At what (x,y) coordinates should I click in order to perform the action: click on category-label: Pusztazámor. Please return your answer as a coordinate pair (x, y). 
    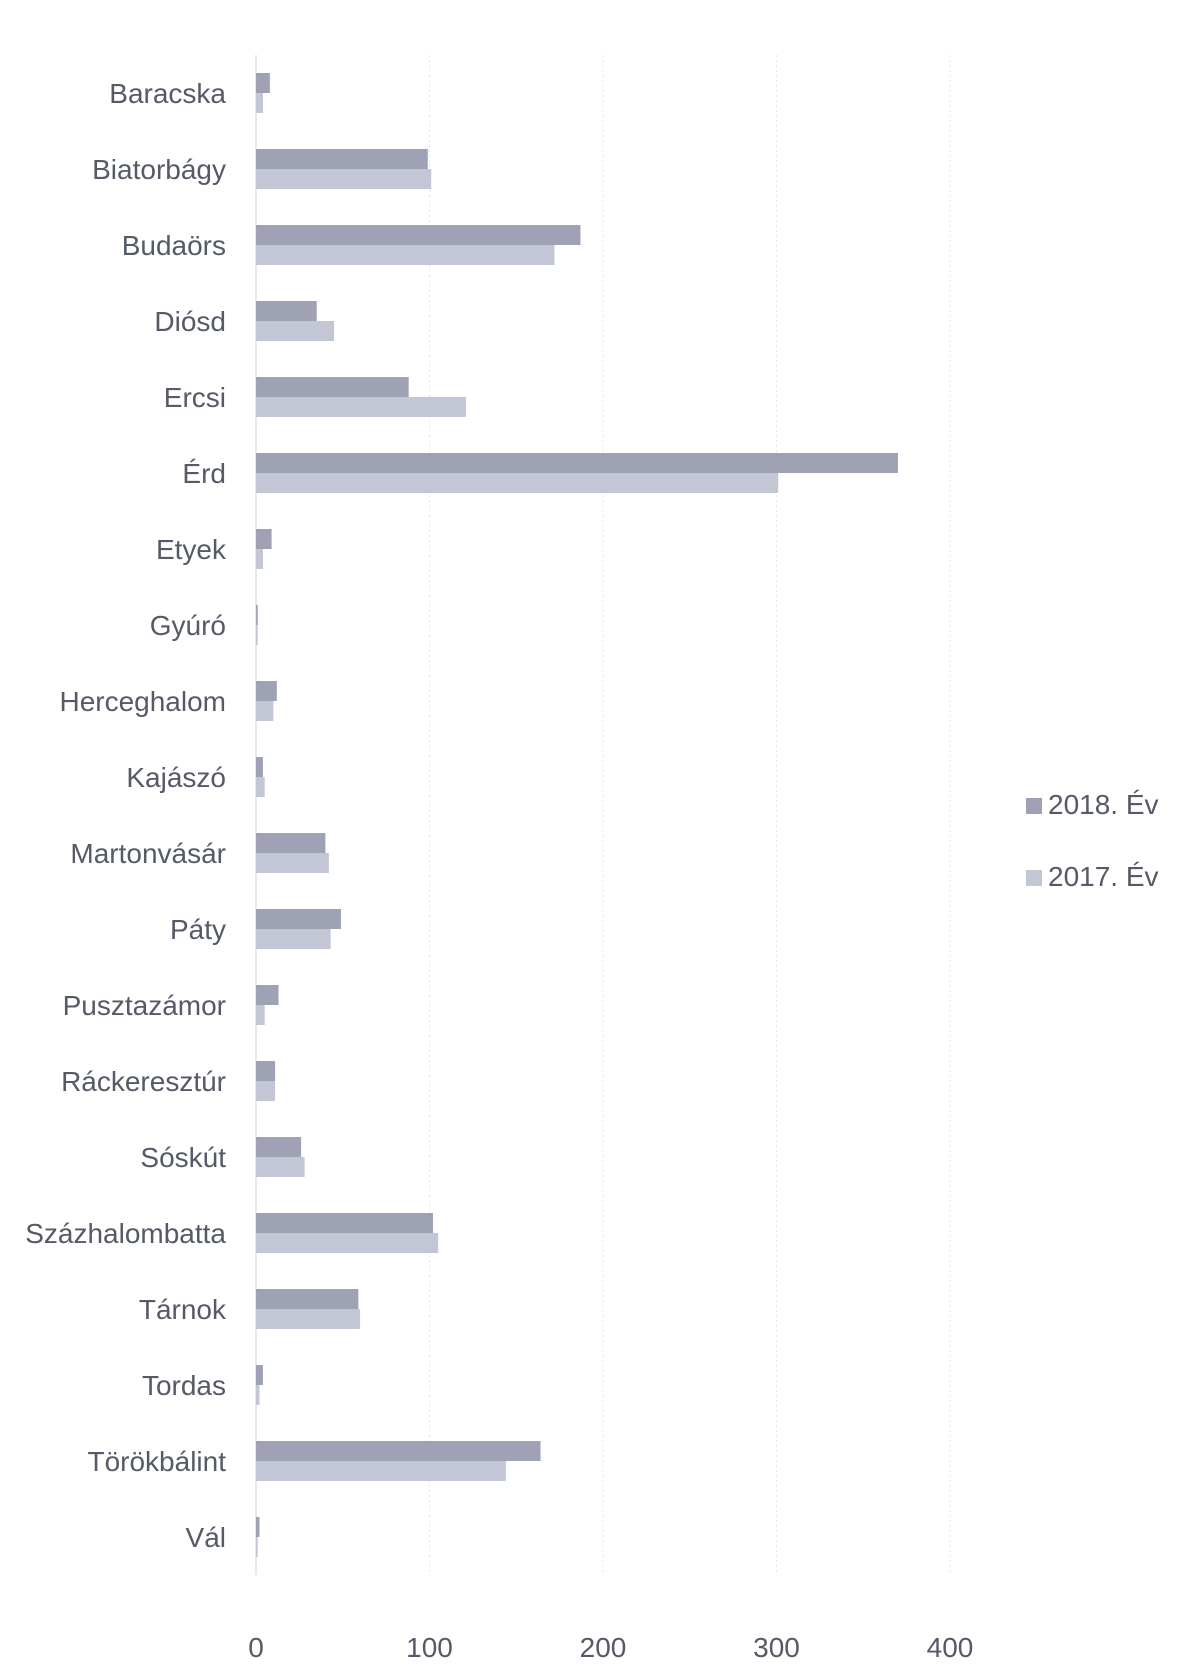
    Looking at the image, I should click on (144, 1005).